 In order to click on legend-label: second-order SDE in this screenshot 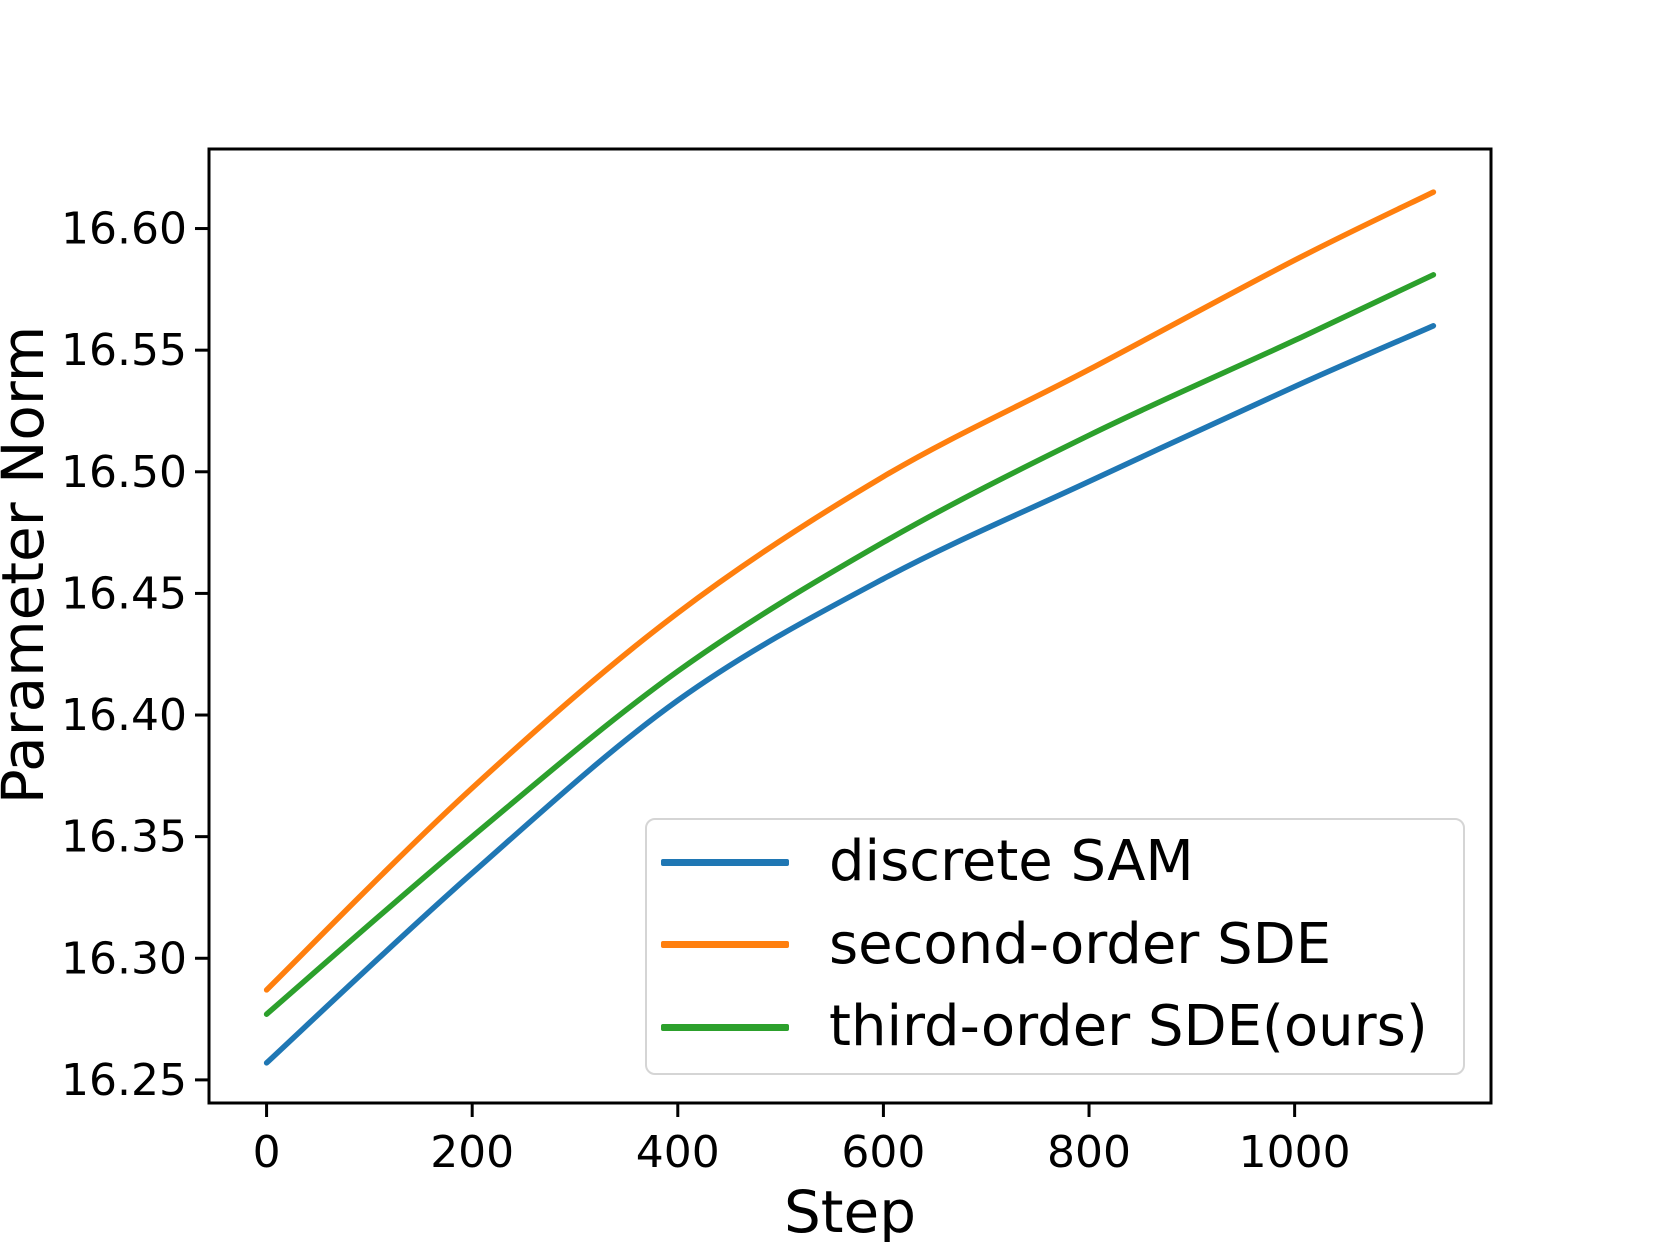, I will do `click(1080, 944)`.